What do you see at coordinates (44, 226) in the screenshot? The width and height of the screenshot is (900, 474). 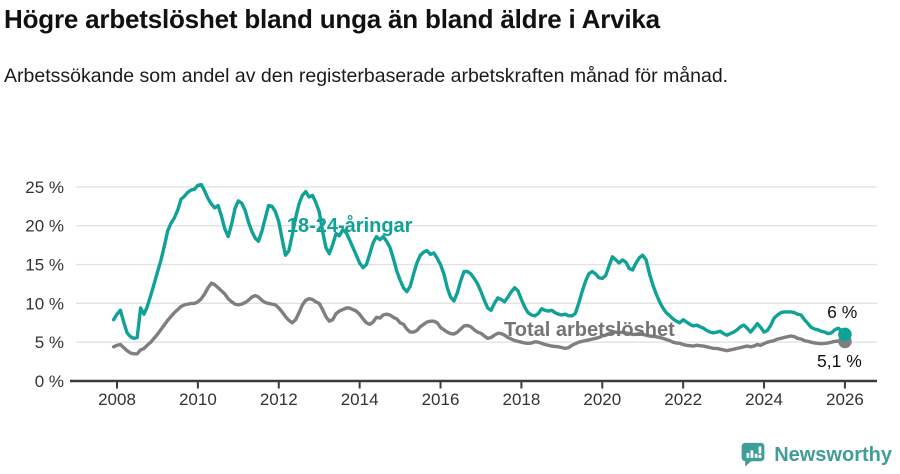 I see `y-tick-label: 20 %` at bounding box center [44, 226].